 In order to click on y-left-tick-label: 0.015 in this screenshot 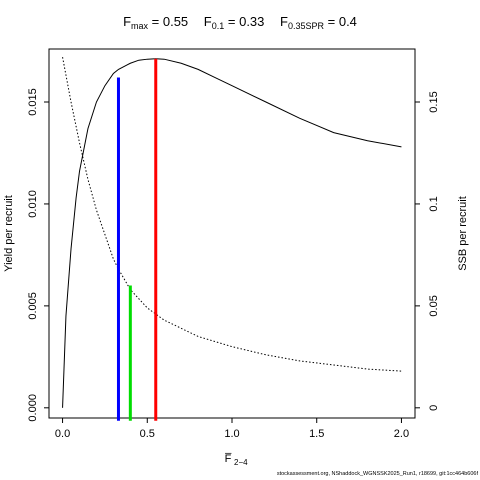, I will do `click(33, 102)`.